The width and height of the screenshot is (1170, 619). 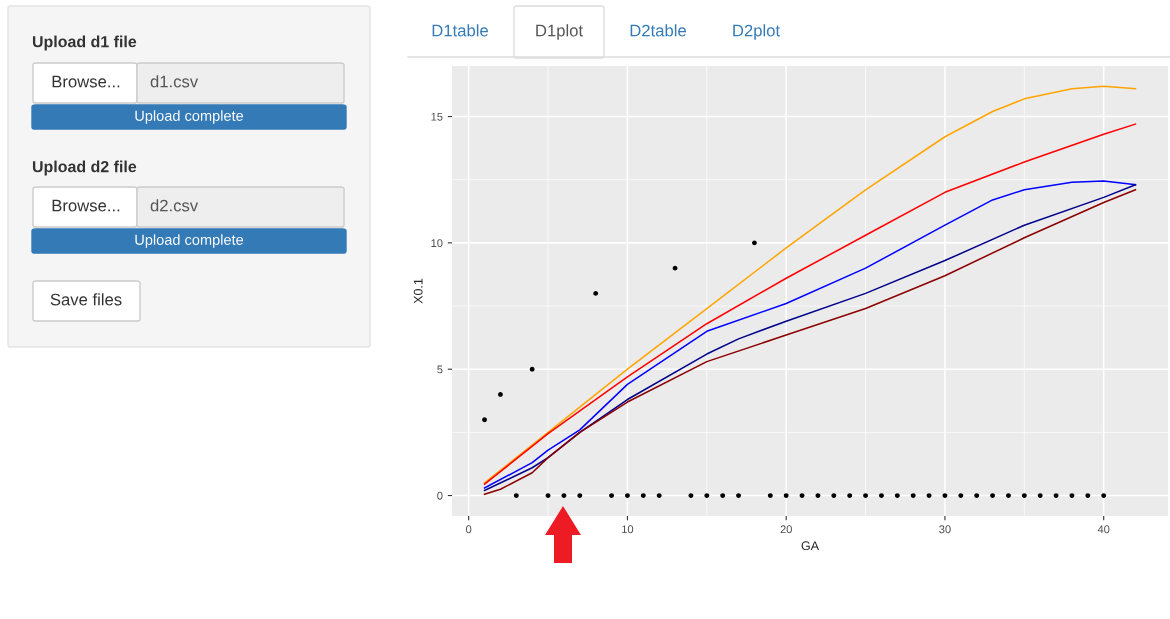 What do you see at coordinates (469, 529) in the screenshot?
I see `x-tick-label: 0` at bounding box center [469, 529].